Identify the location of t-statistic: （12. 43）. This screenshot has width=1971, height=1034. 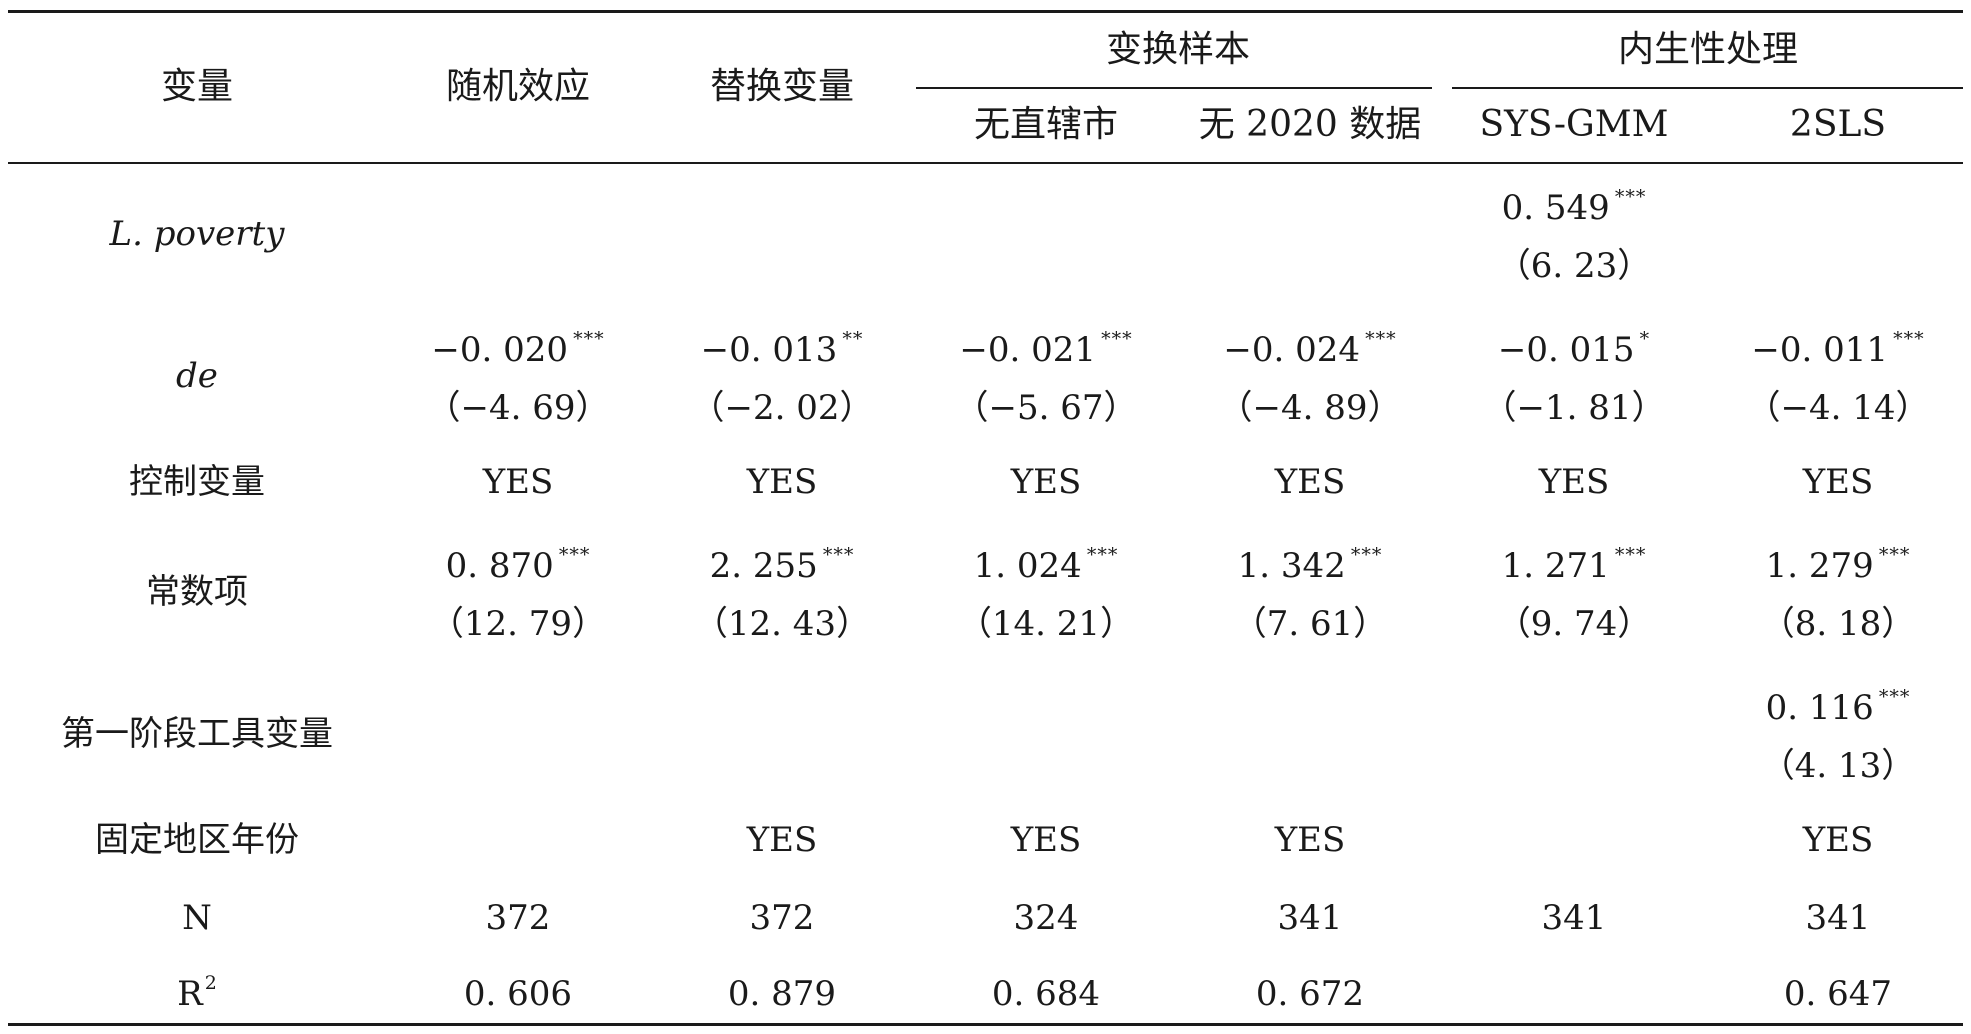
(782, 624).